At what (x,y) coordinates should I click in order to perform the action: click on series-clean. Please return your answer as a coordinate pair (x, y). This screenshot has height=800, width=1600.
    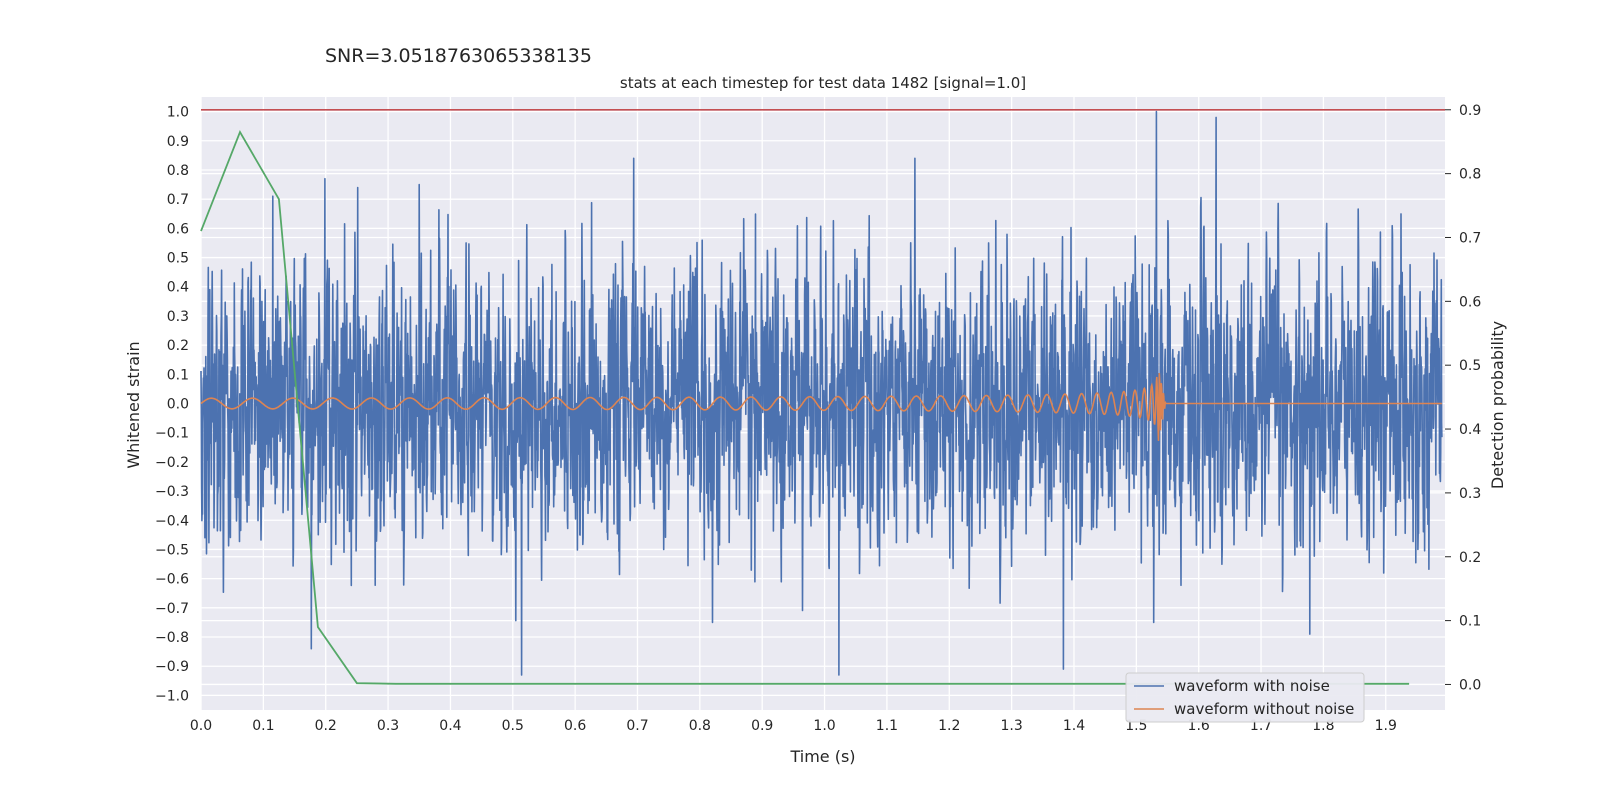
    Looking at the image, I should click on (821, 406).